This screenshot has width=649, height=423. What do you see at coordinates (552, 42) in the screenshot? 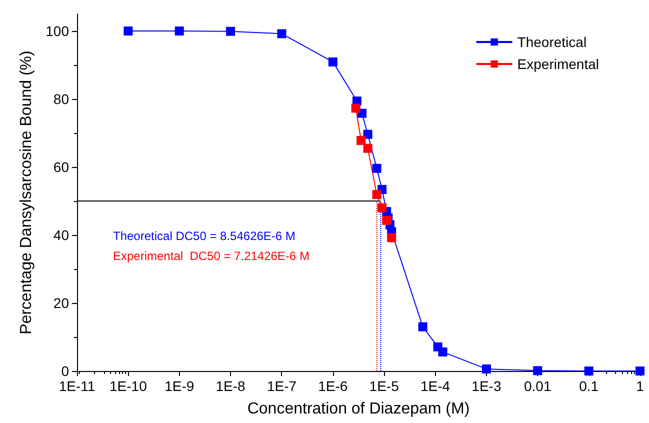
I see `legend-label: Theoretical` at bounding box center [552, 42].